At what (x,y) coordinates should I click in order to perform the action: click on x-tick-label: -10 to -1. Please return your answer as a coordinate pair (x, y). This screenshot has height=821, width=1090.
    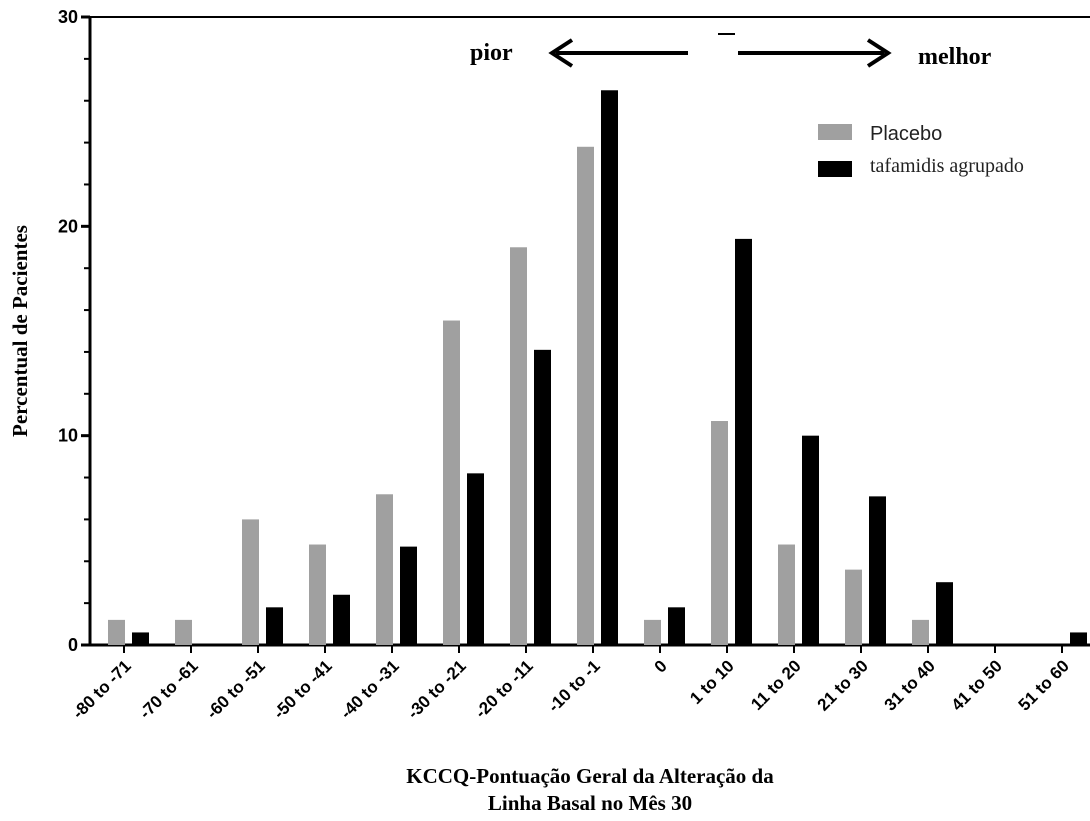
    Looking at the image, I should click on (574, 686).